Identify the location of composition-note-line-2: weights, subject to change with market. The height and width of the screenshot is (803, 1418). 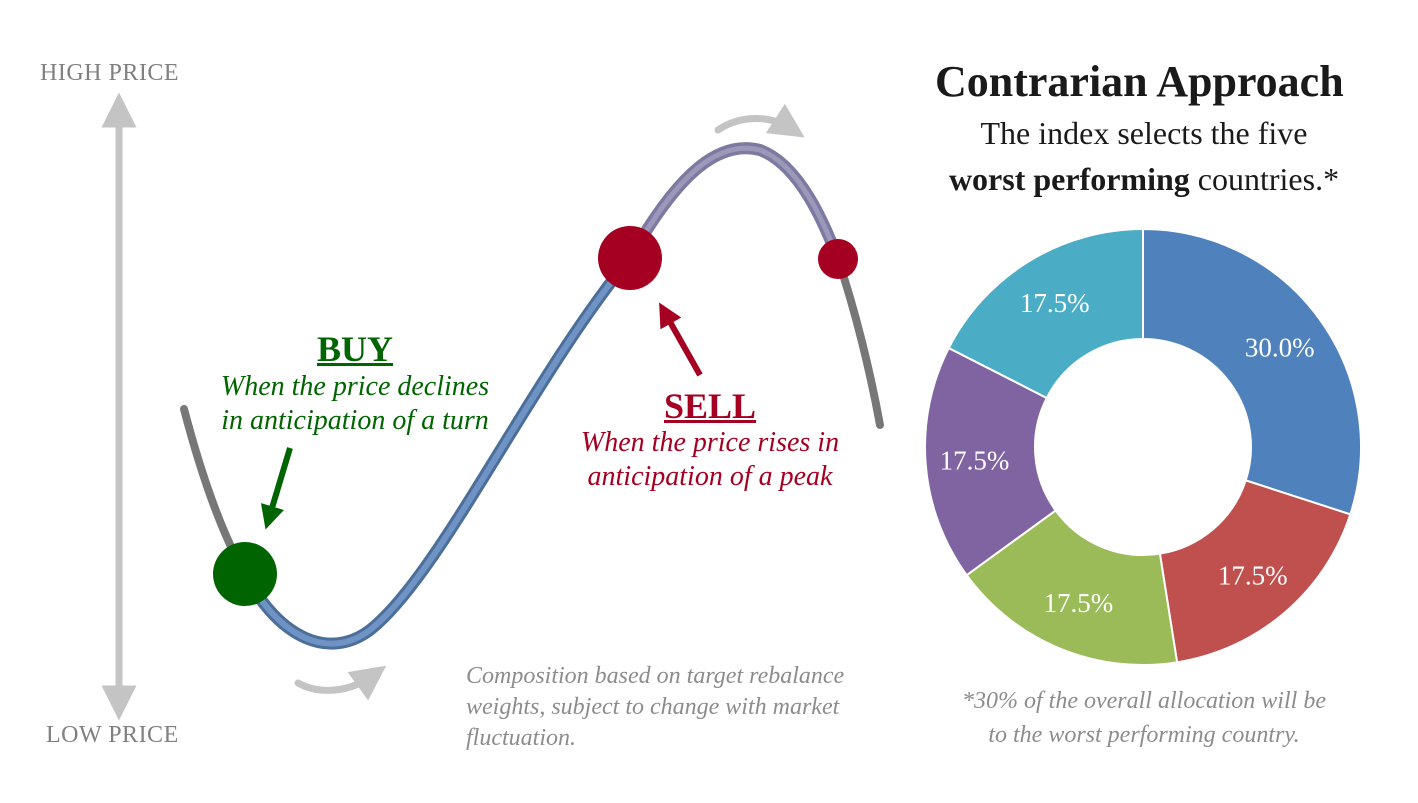
(653, 707).